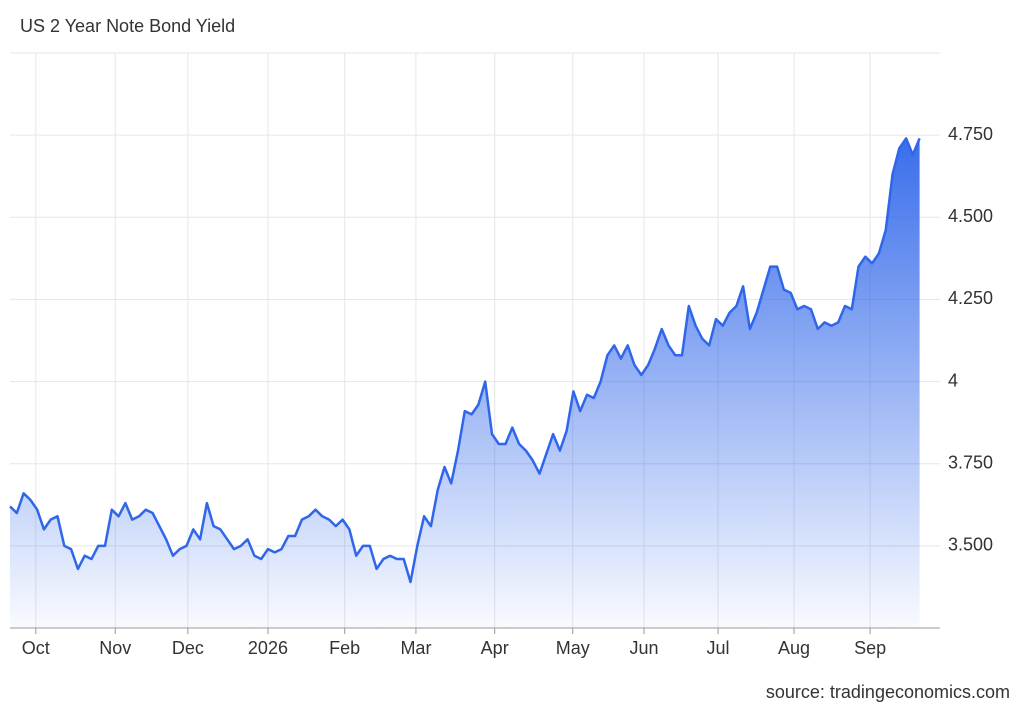  Describe the element at coordinates (970, 462) in the screenshot. I see `y-tick-label: 3.750` at that location.